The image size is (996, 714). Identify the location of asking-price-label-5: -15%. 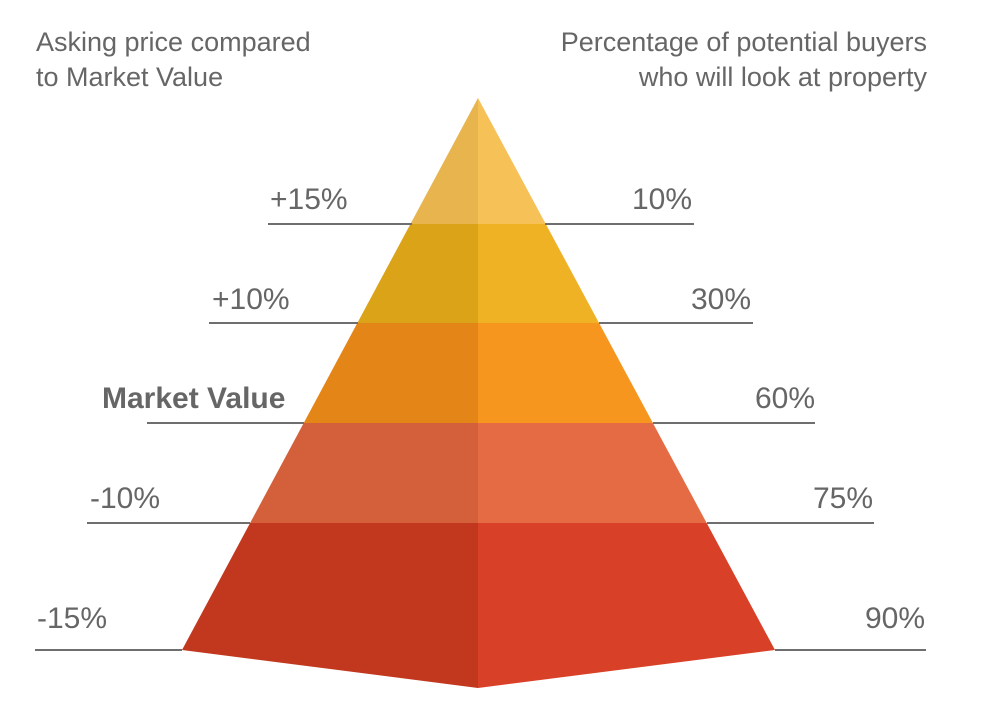
(72, 618).